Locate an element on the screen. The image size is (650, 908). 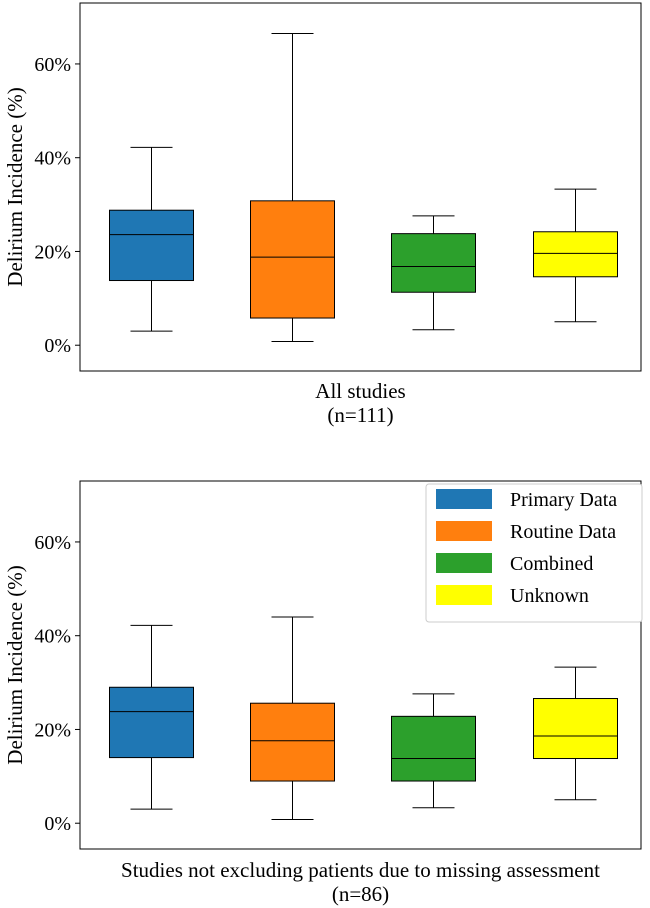
x-axis-label-n: (n=86) is located at coordinates (360, 894).